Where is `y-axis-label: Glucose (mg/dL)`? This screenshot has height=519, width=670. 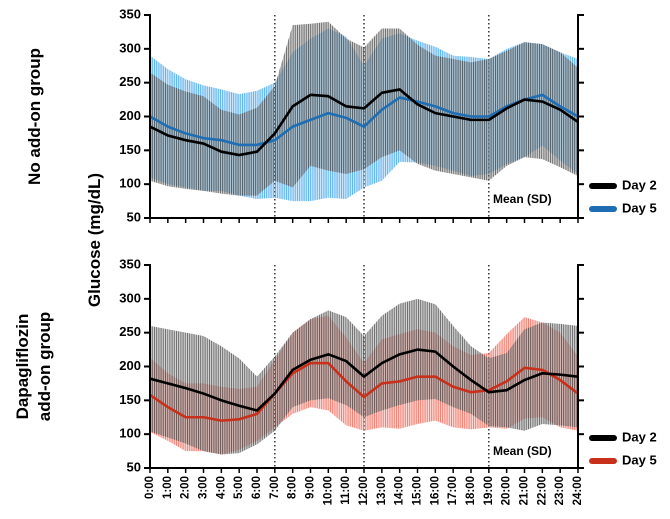 y-axis-label: Glucose (mg/dL) is located at coordinates (94, 240).